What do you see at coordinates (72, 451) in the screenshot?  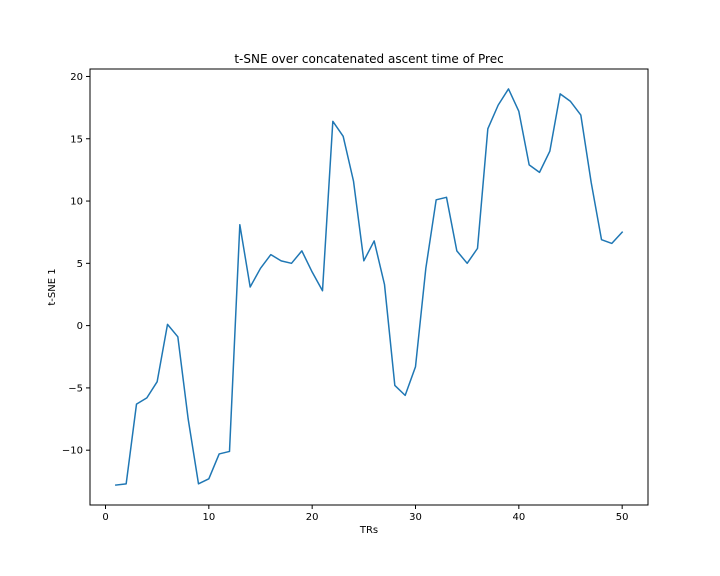 I see `y-tick-label: −10` at bounding box center [72, 451].